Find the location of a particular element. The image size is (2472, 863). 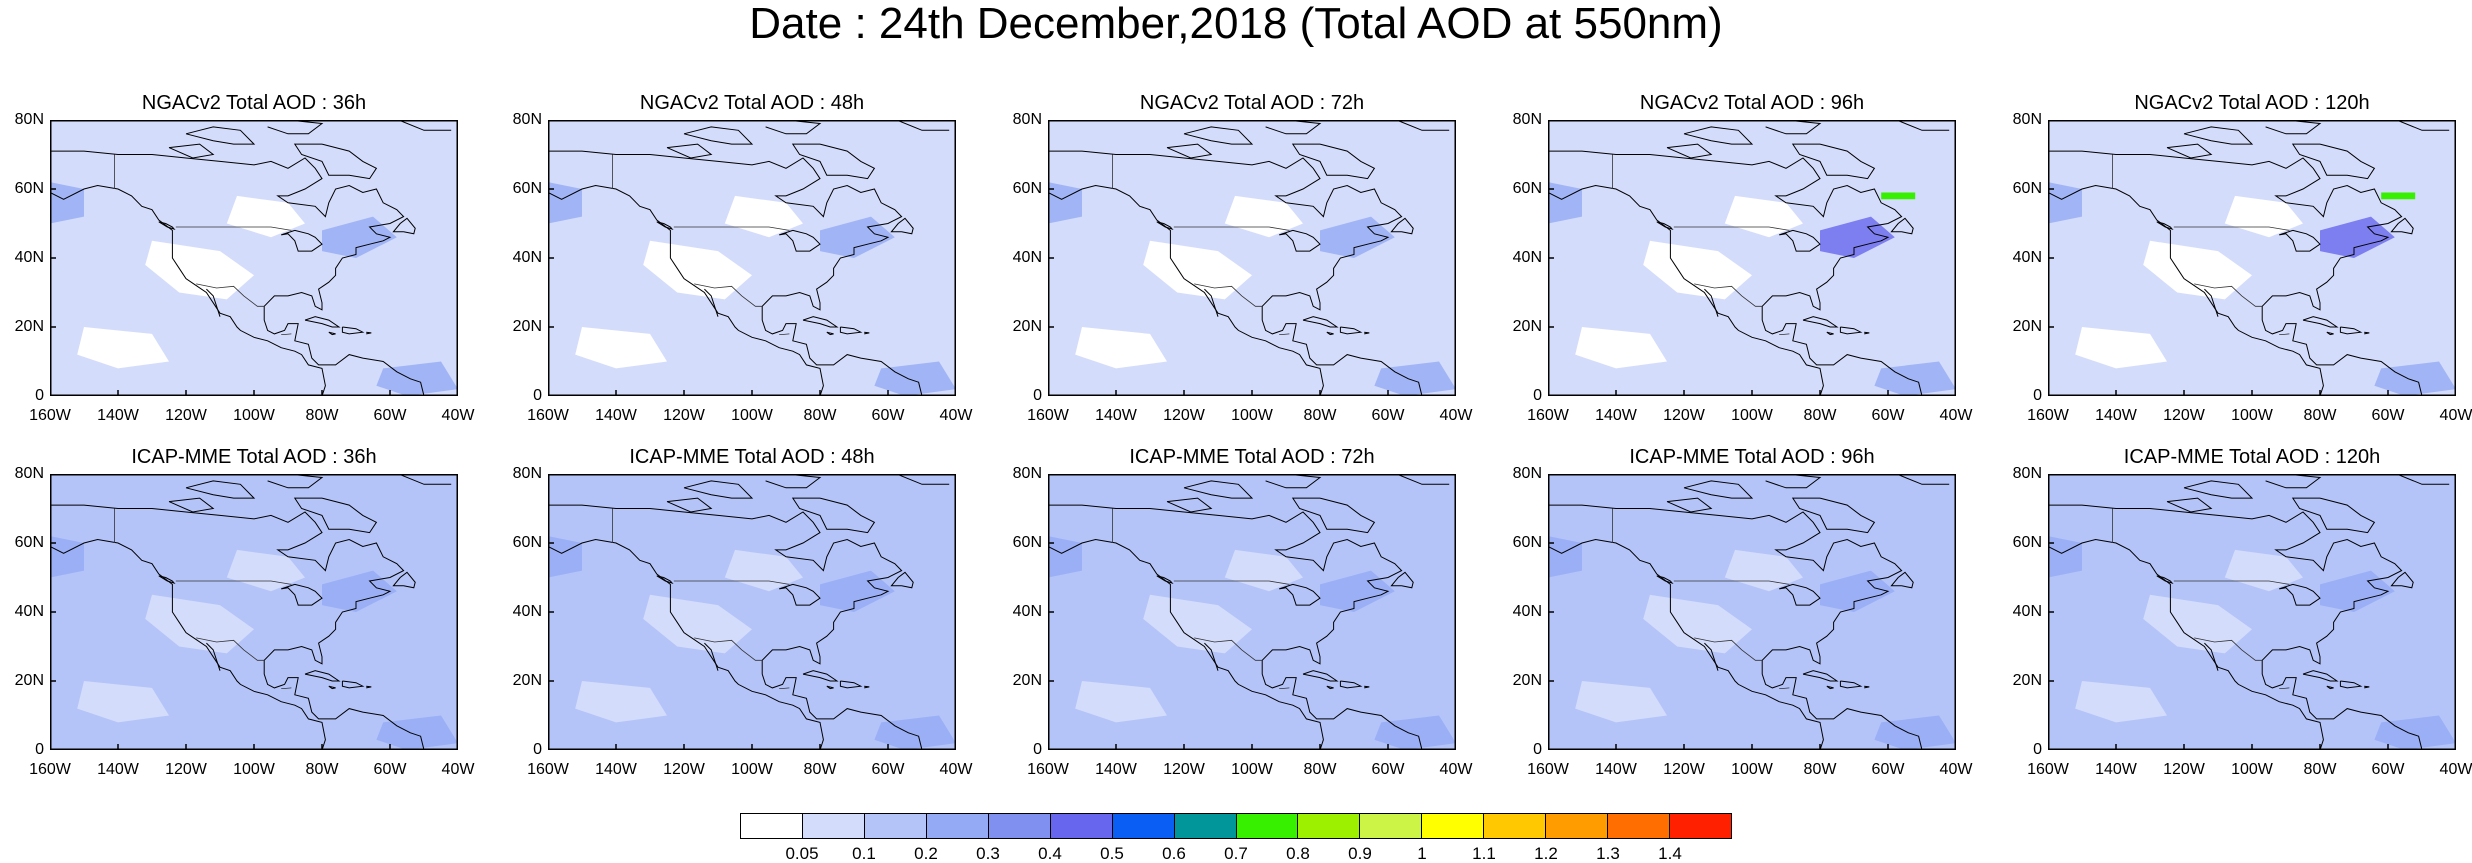

panel-title: NGACv2 Total AOD : 96h is located at coordinates (1752, 103).